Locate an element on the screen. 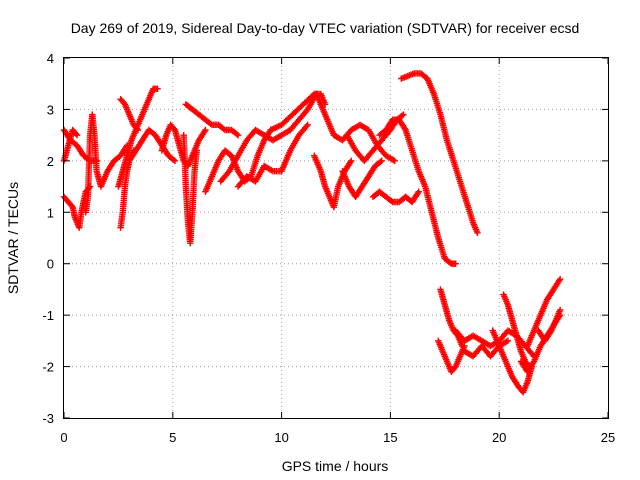  y-tick-label: -1 is located at coordinates (48, 315).